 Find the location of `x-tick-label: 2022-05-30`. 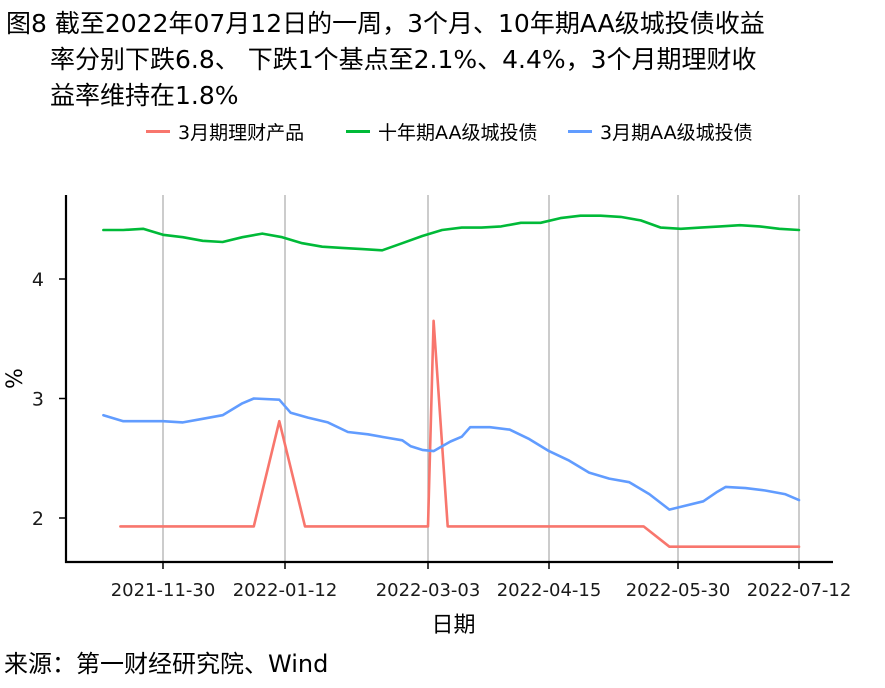

x-tick-label: 2022-05-30 is located at coordinates (678, 590).